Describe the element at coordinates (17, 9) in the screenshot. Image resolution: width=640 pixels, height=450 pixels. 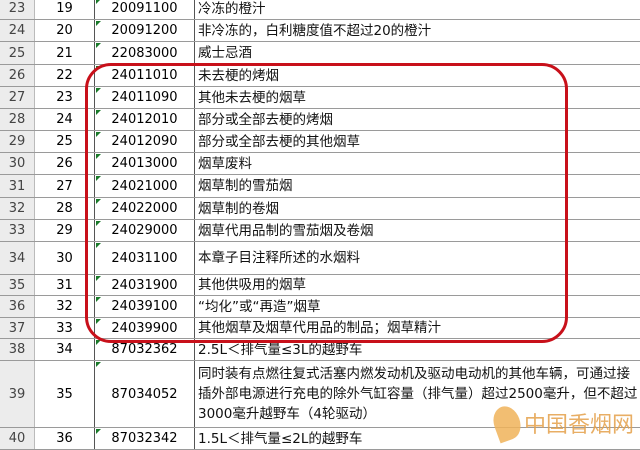
I see `row-number: 23` at that location.